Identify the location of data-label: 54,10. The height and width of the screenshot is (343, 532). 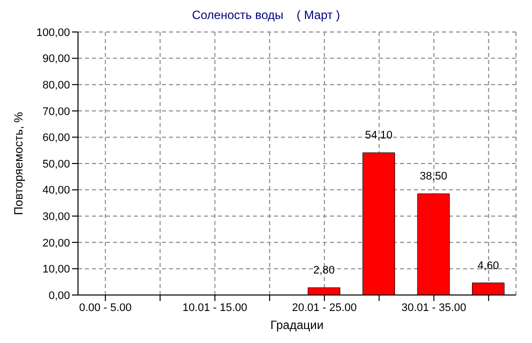
(378, 136).